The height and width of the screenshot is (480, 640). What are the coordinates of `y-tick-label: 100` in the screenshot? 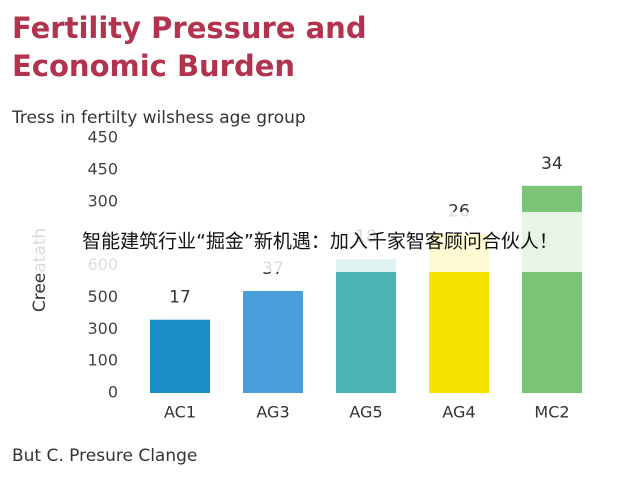 It's located at (102, 360).